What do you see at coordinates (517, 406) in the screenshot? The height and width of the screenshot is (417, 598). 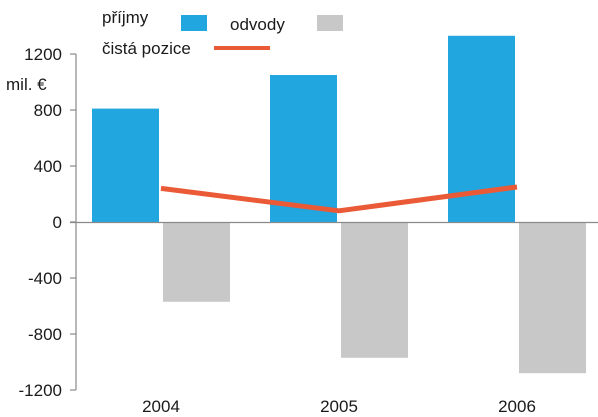 I see `x-tick-label: 2006` at bounding box center [517, 406].